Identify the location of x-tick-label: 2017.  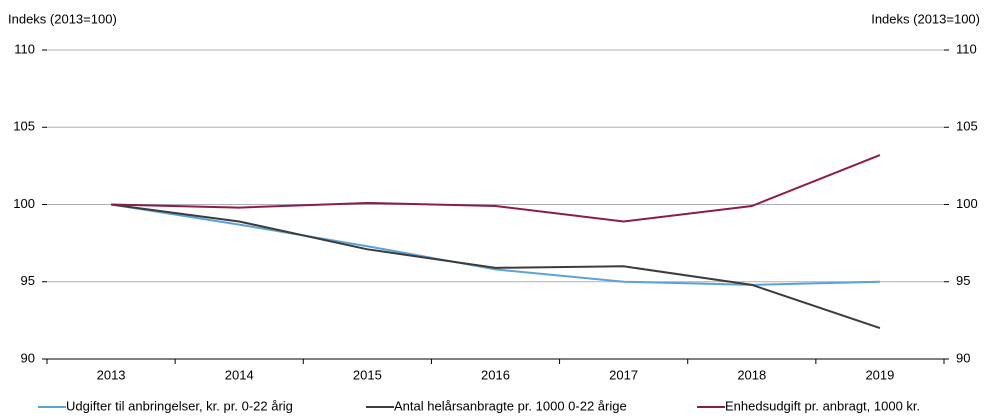
(623, 374).